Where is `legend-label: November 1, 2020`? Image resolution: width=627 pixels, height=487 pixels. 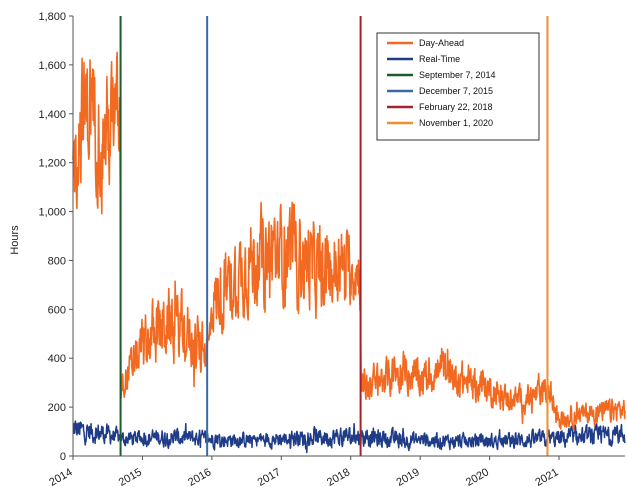 legend-label: November 1, 2020 is located at coordinates (456, 123).